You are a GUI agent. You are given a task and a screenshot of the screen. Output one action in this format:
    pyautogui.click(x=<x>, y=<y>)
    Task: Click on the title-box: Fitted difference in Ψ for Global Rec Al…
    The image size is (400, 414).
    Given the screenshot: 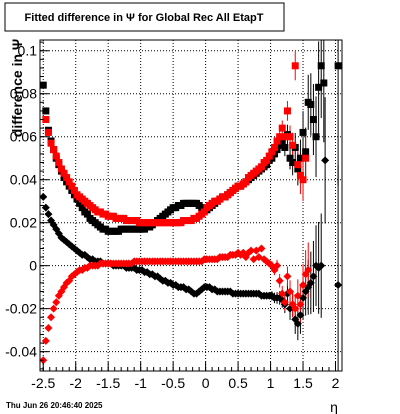 What is the action you would take?
    pyautogui.click(x=144, y=17)
    